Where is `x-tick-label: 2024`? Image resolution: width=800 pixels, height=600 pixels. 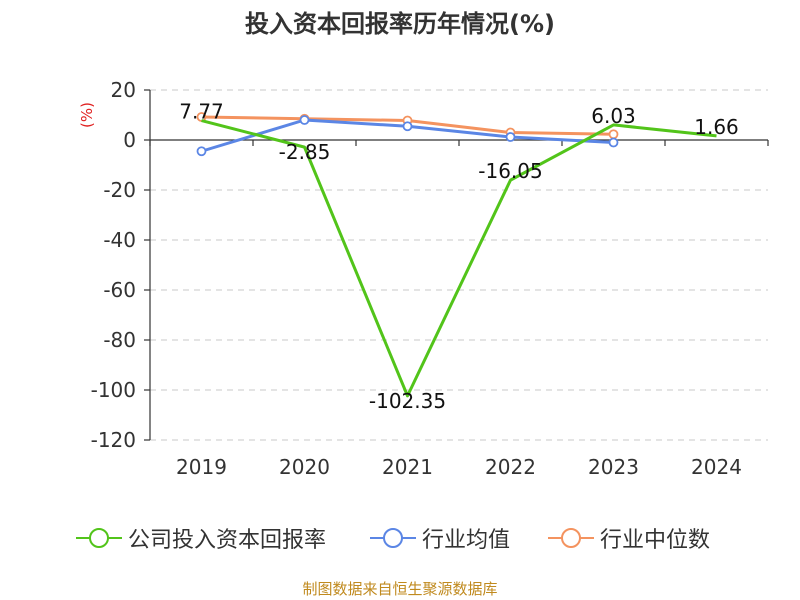
x-tick-label: 2024 is located at coordinates (716, 467).